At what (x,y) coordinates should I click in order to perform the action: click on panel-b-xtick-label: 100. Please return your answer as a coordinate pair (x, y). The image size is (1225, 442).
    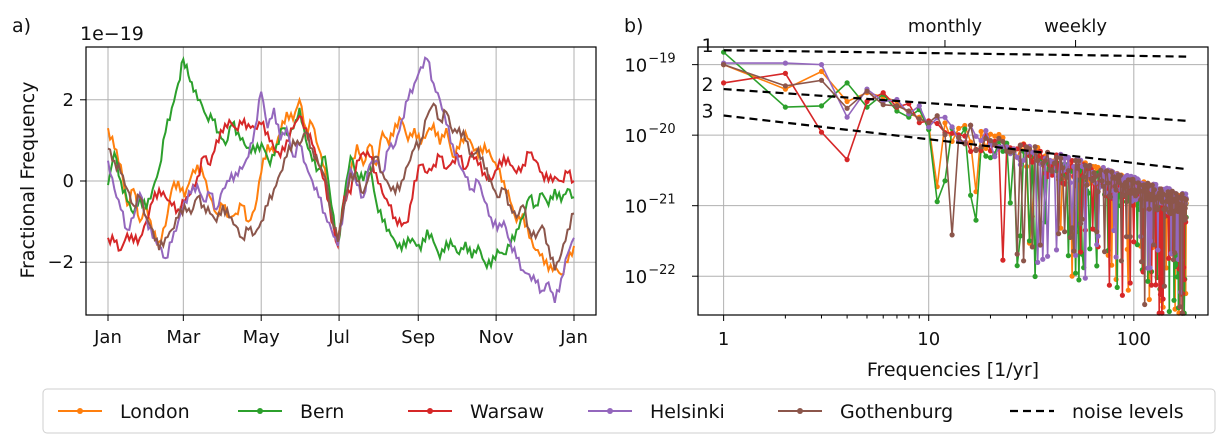
    Looking at the image, I should click on (1134, 339).